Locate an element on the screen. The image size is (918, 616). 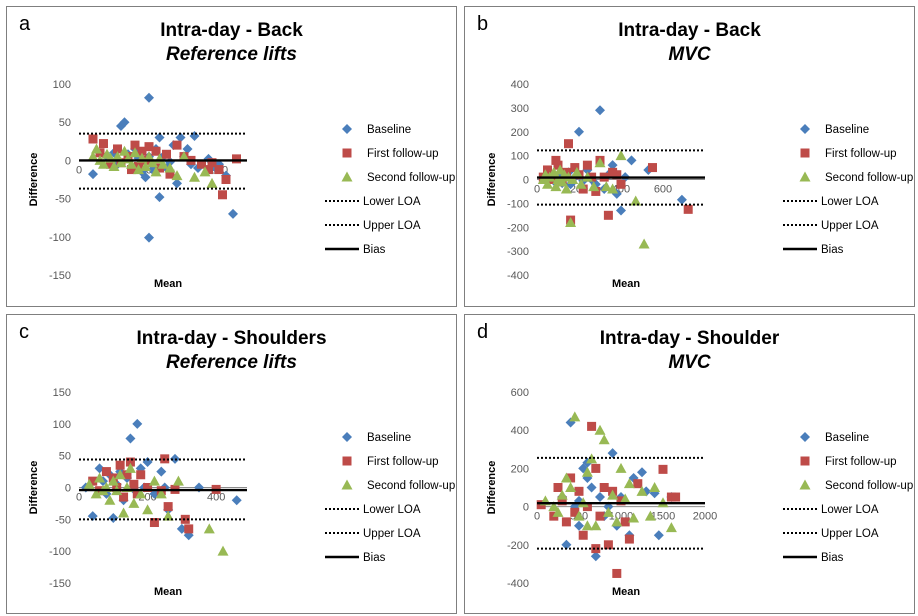
legend-label: Lower LOA is located at coordinates (850, 202).